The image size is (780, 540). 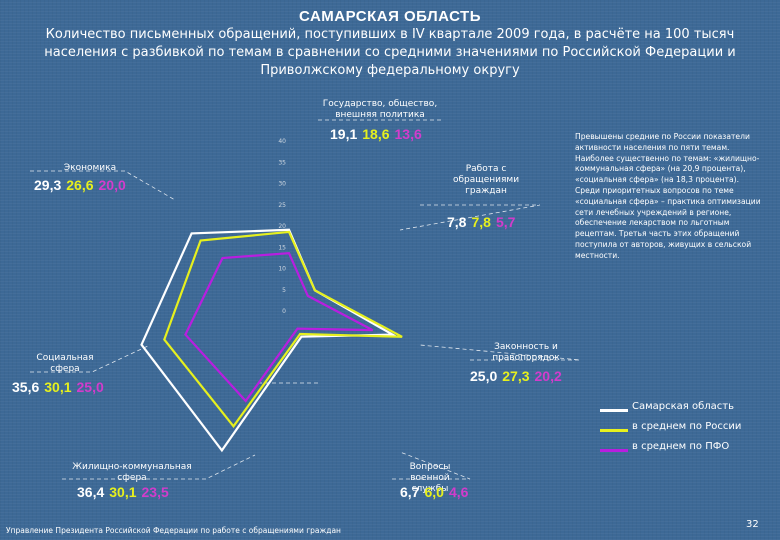 What do you see at coordinates (481, 222) in the screenshot?
I see `value-russia-work: 7,8` at bounding box center [481, 222].